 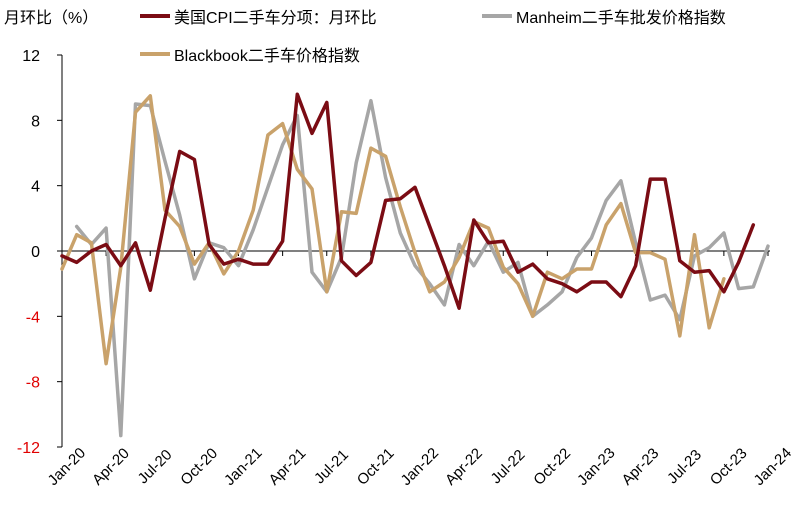 What do you see at coordinates (155, 466) in the screenshot?
I see `x-tick-label: Jul-20` at bounding box center [155, 466].